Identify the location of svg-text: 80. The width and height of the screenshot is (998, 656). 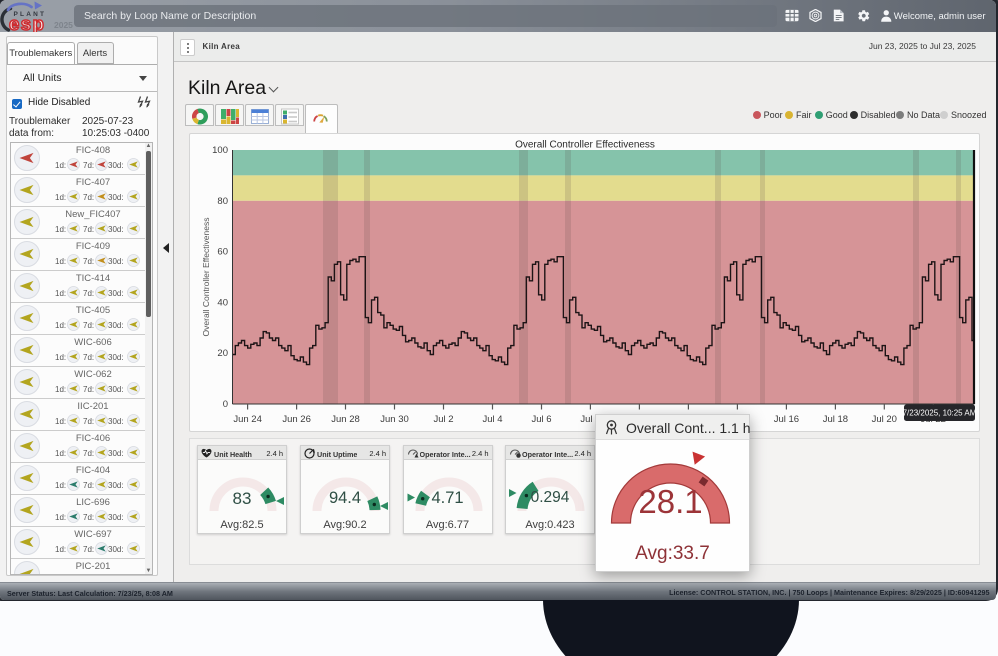
(222, 201).